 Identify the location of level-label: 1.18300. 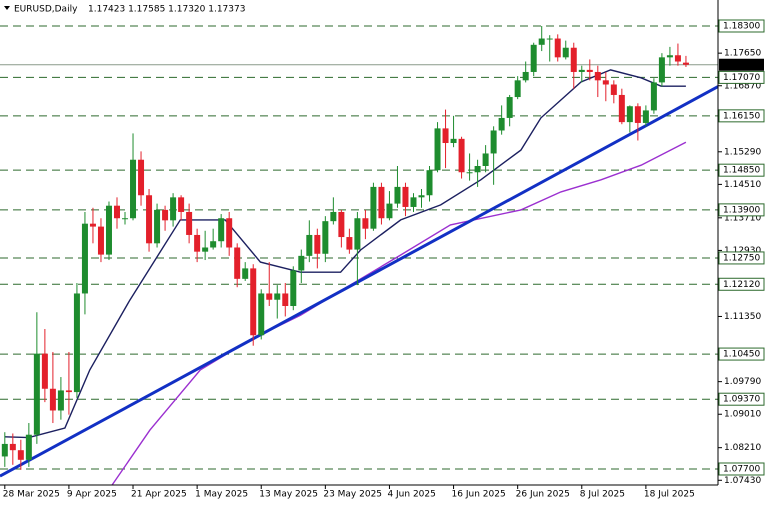
(741, 26).